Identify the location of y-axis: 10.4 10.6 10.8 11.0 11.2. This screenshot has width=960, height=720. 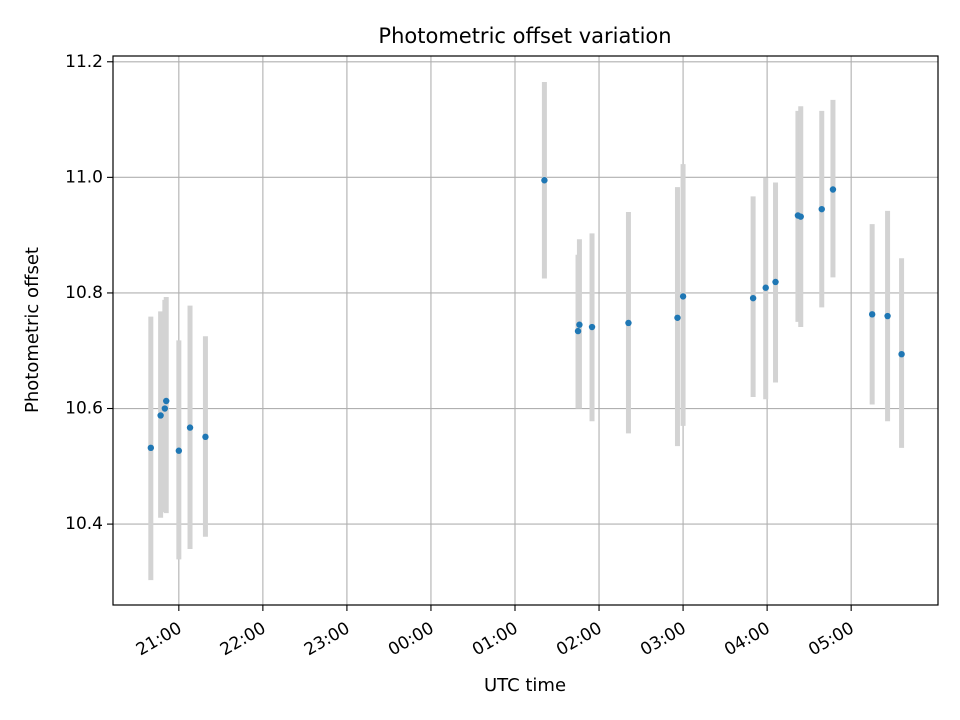
(89, 293).